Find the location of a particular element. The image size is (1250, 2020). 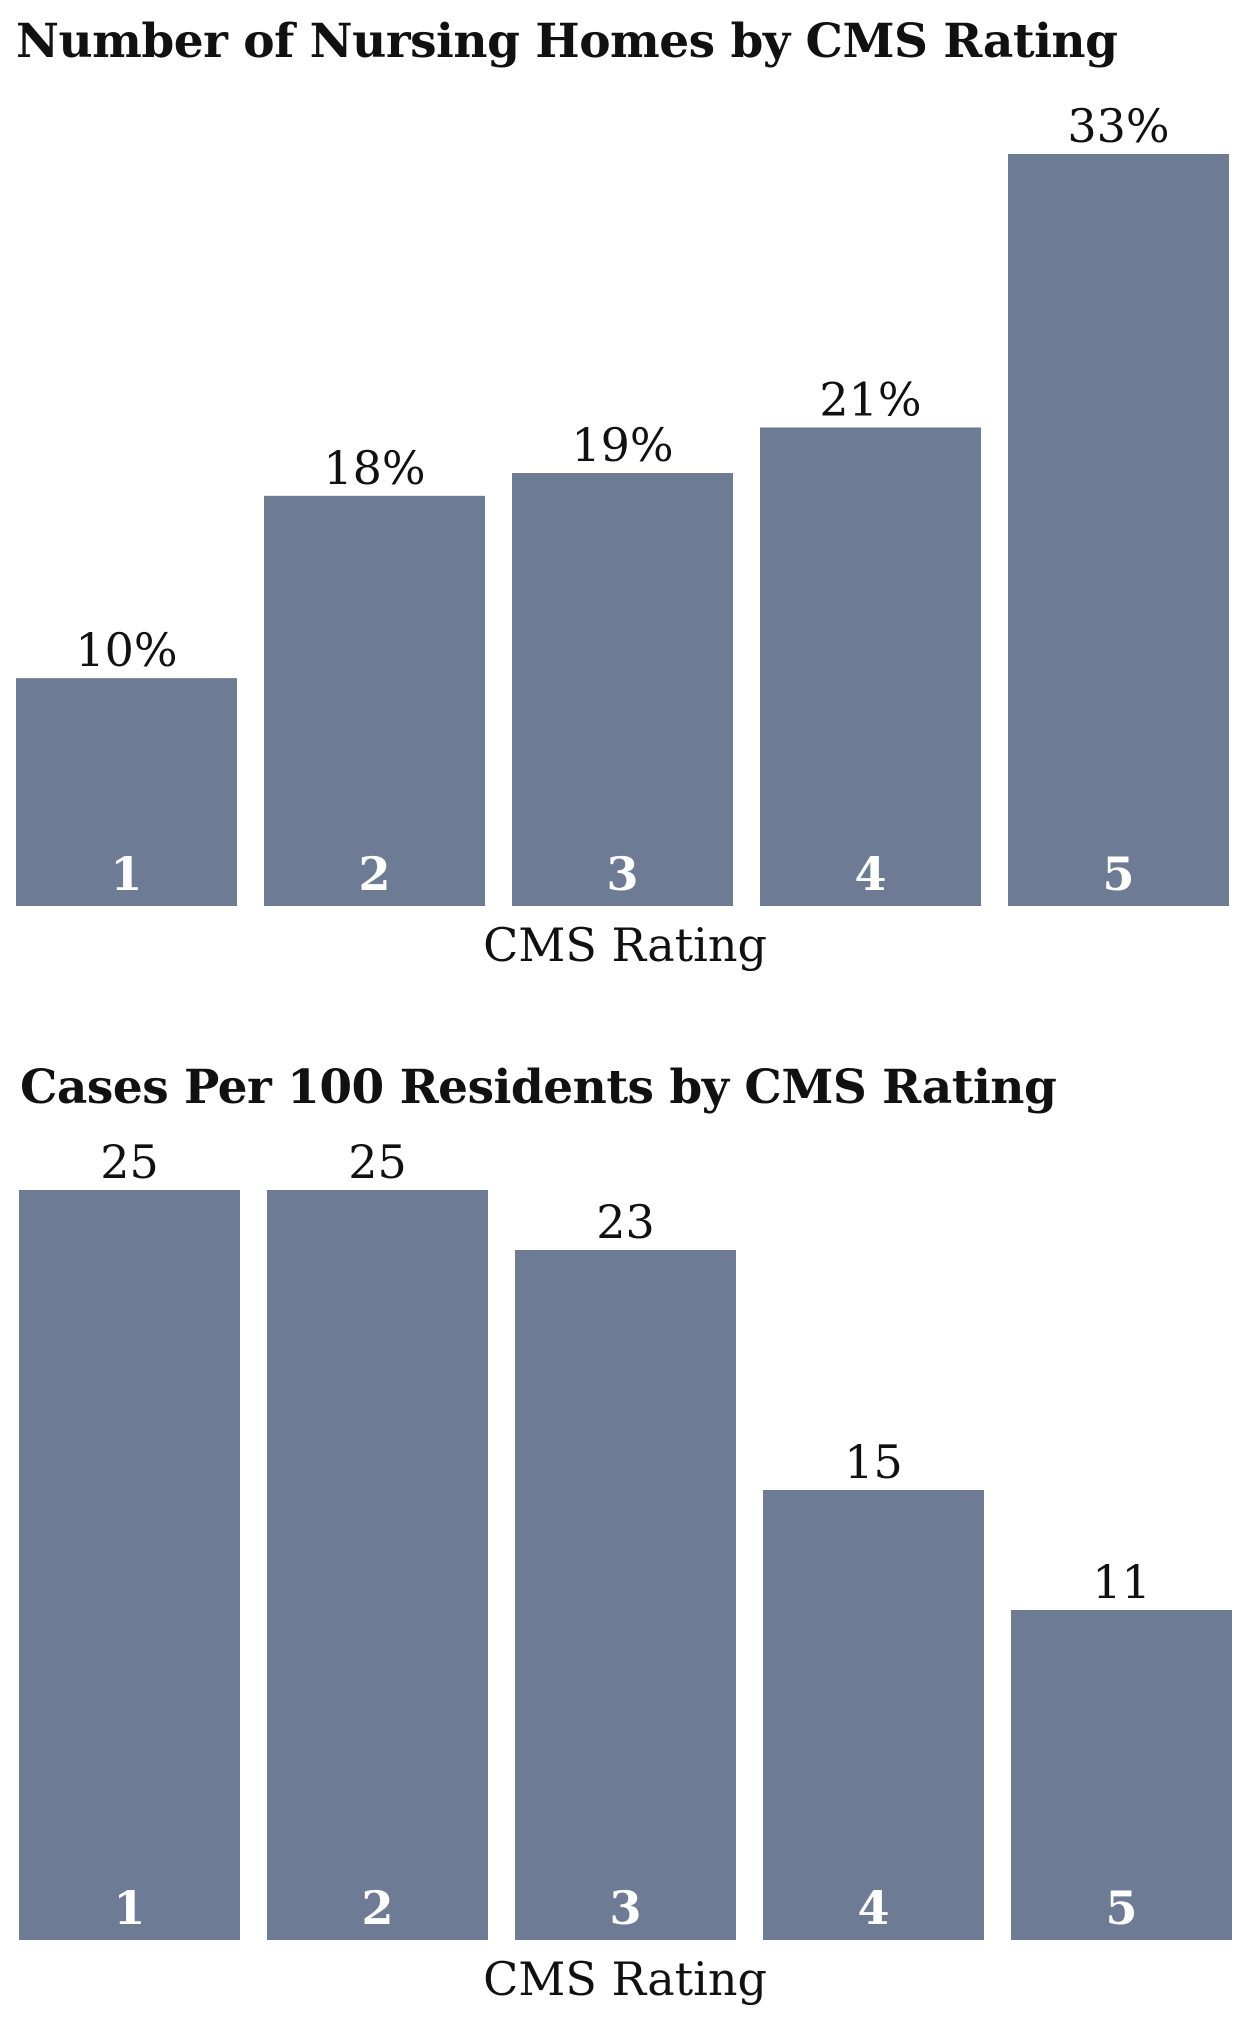

value-label: 21% is located at coordinates (870, 399).